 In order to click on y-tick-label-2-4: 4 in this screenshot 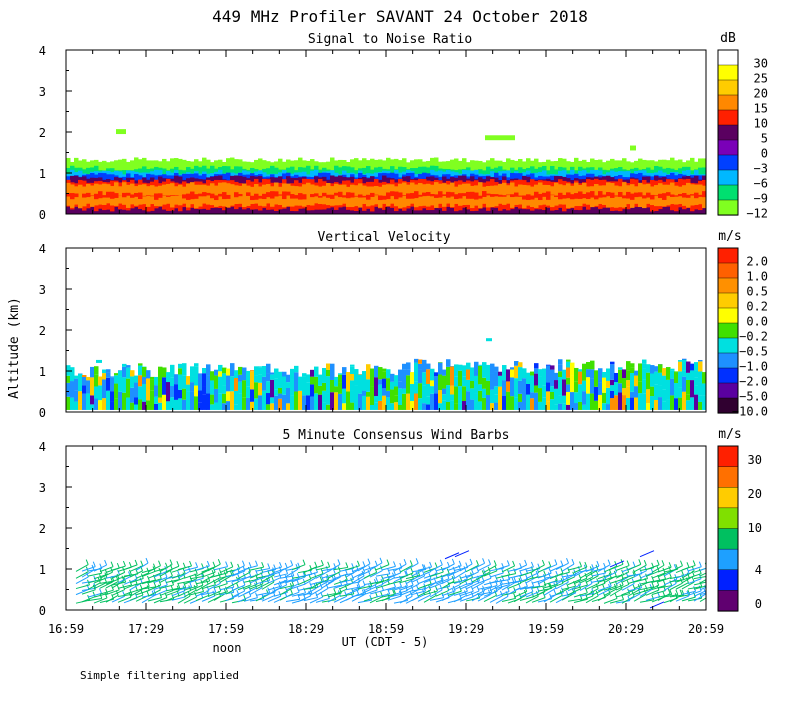, I will do `click(42, 447)`.